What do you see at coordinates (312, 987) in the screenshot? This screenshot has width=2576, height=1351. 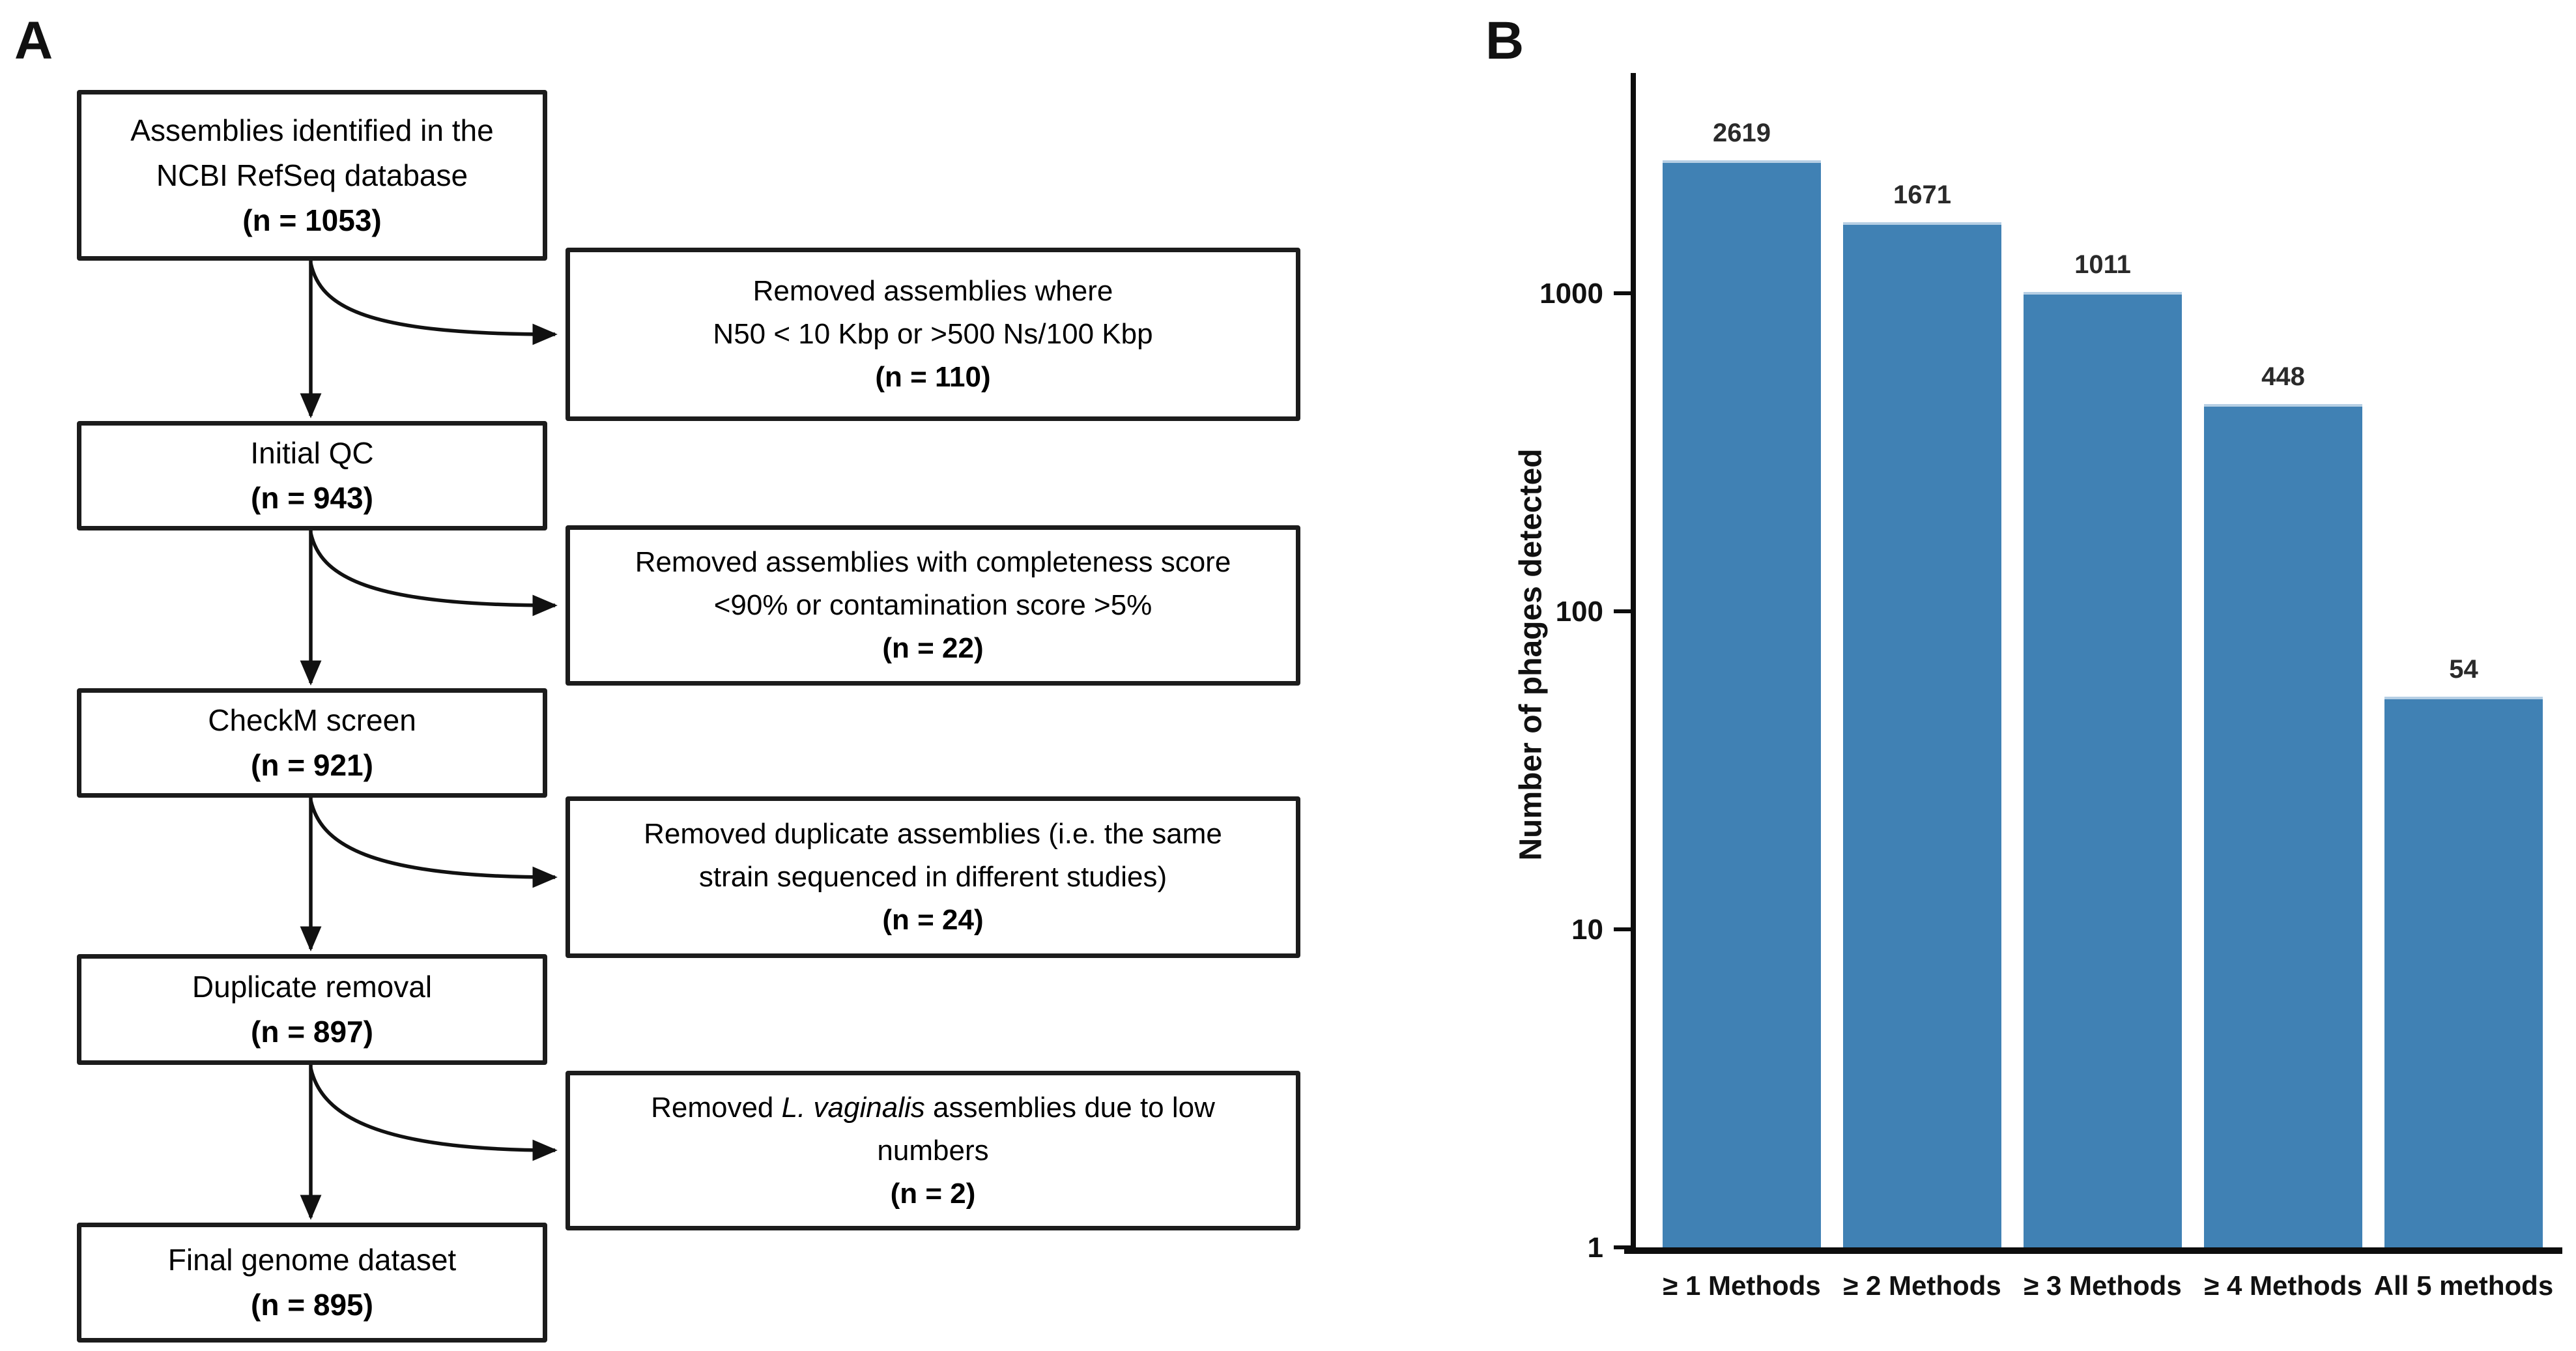 I see `flow-box-text: Duplicate removal` at bounding box center [312, 987].